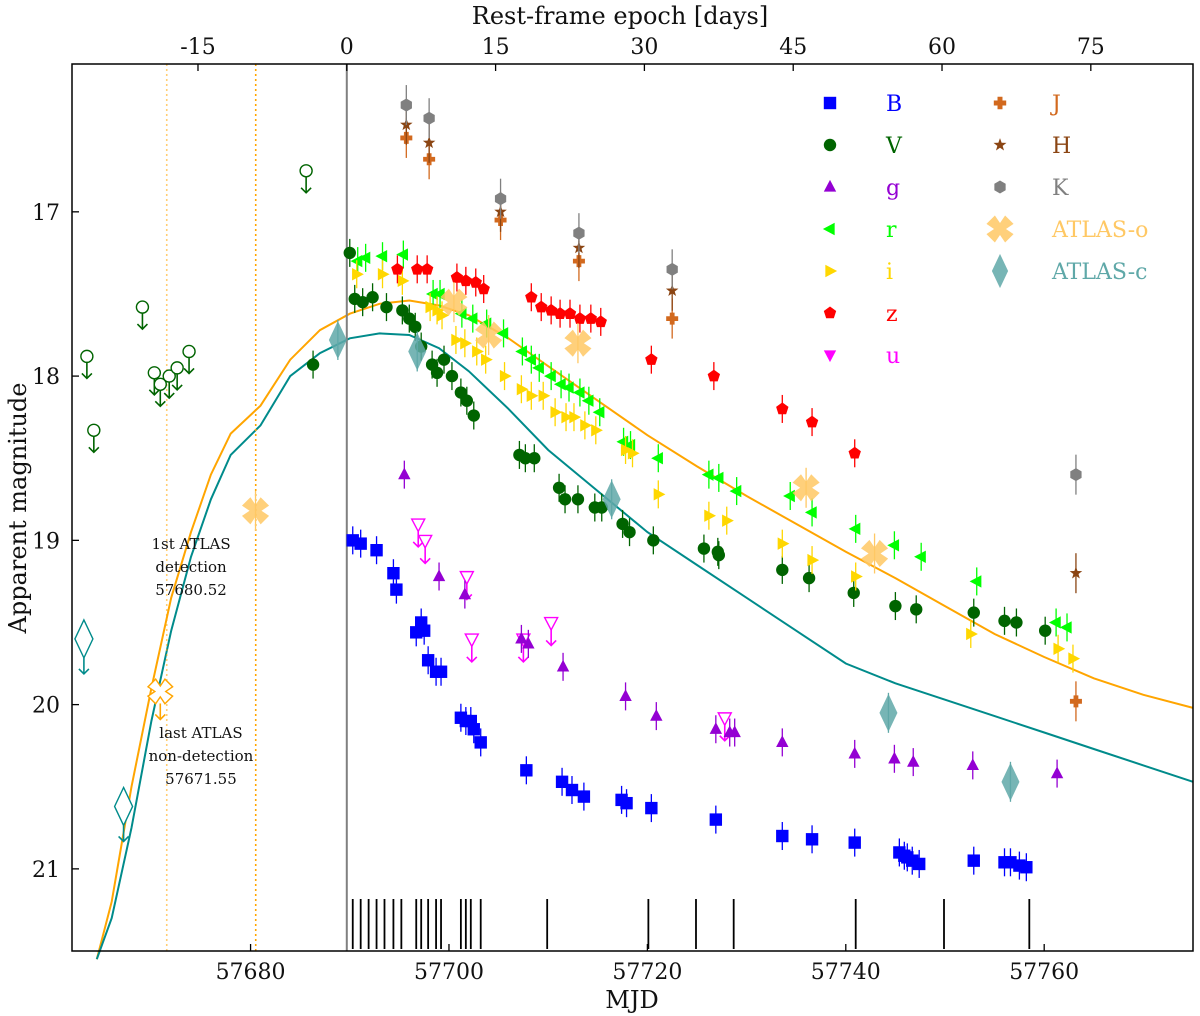 This screenshot has height=1016, width=1200. I want to click on annotation-text: last ATLAS non-detection 57671.55, so click(201, 756).